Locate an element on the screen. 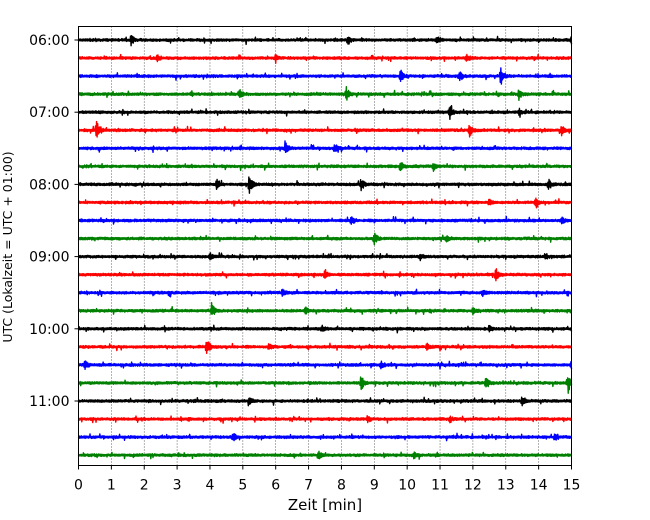  y-axis: 06:00 07:00 08:00 09:00 10:00 11:00 is located at coordinates (54, 221).